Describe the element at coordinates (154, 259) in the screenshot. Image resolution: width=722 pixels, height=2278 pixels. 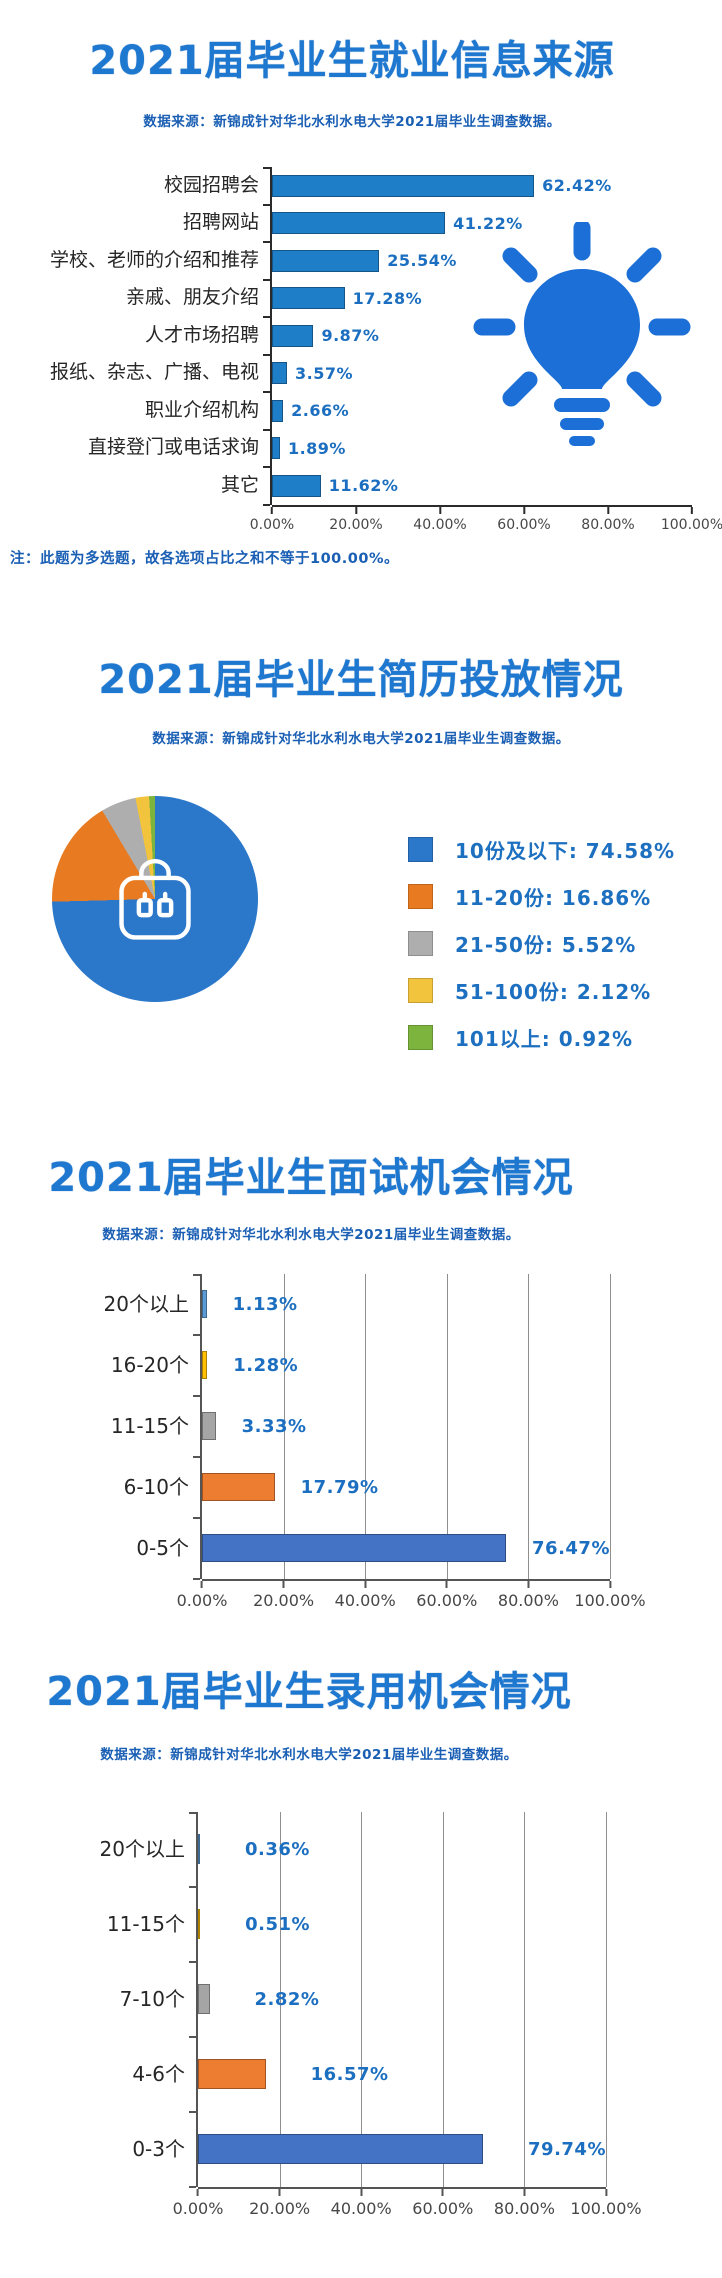
I see `category-label: 学校、老师的介绍和推荐` at that location.